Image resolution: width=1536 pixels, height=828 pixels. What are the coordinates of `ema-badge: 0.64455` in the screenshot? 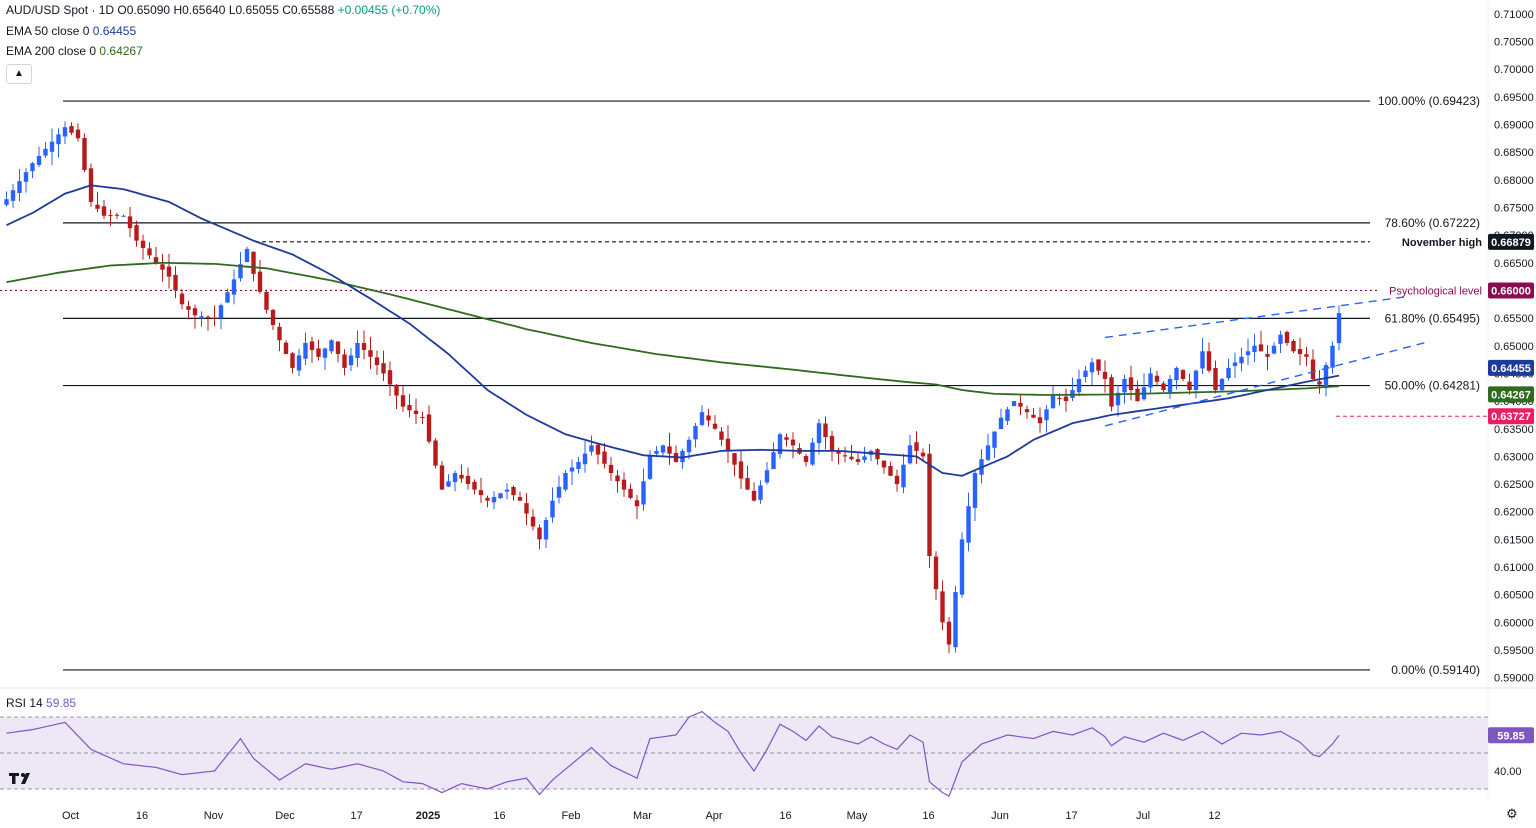 It's located at (1511, 369).